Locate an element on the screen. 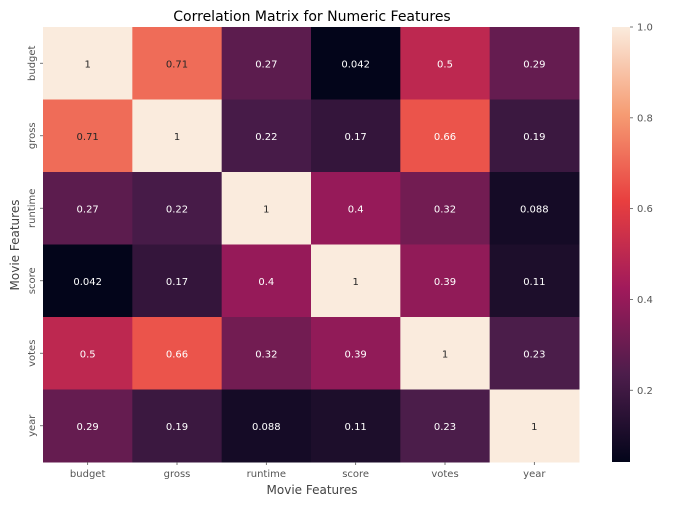  x-tick-label: votes is located at coordinates (444, 474).